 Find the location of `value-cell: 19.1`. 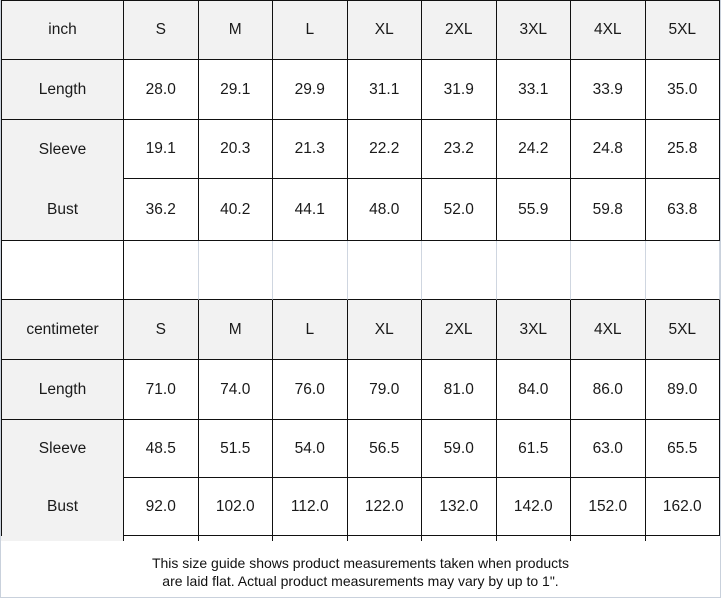

value-cell: 19.1 is located at coordinates (161, 149).